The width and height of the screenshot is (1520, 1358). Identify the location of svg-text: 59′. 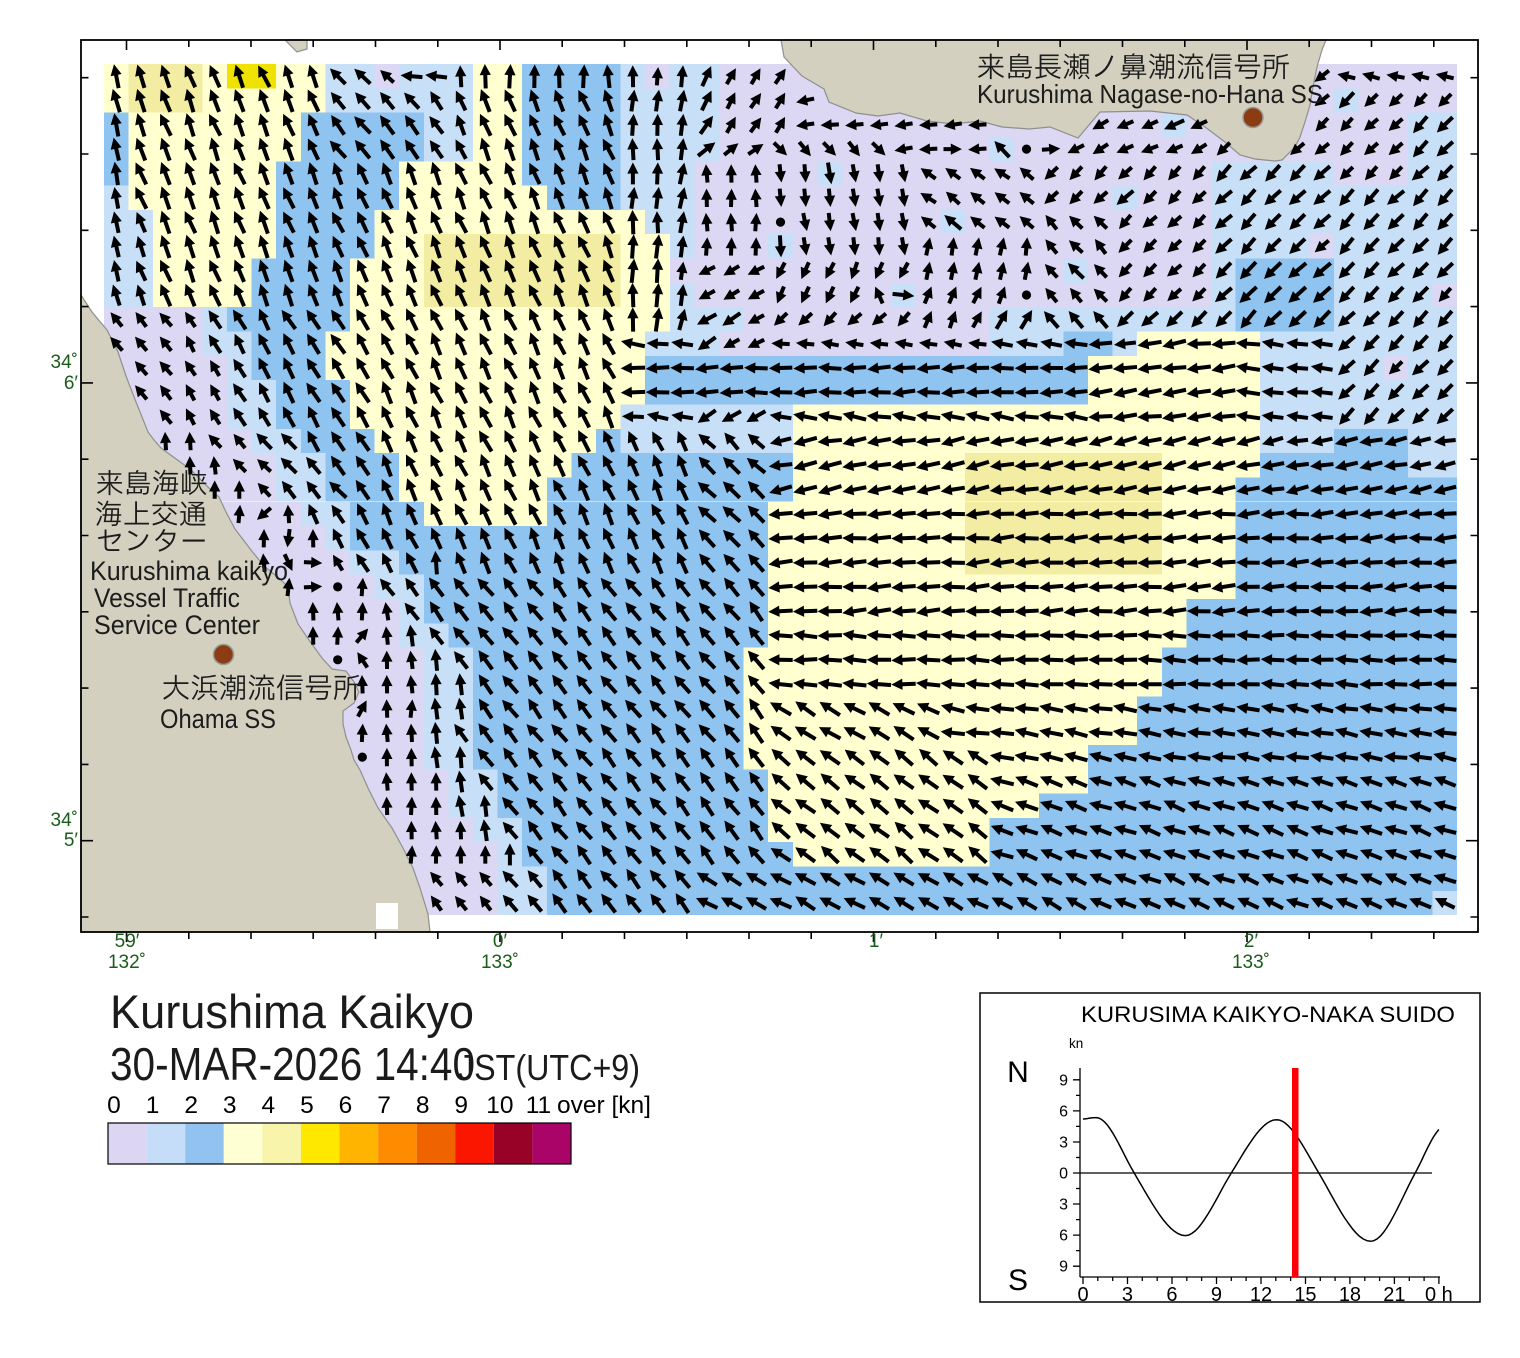
(127, 941).